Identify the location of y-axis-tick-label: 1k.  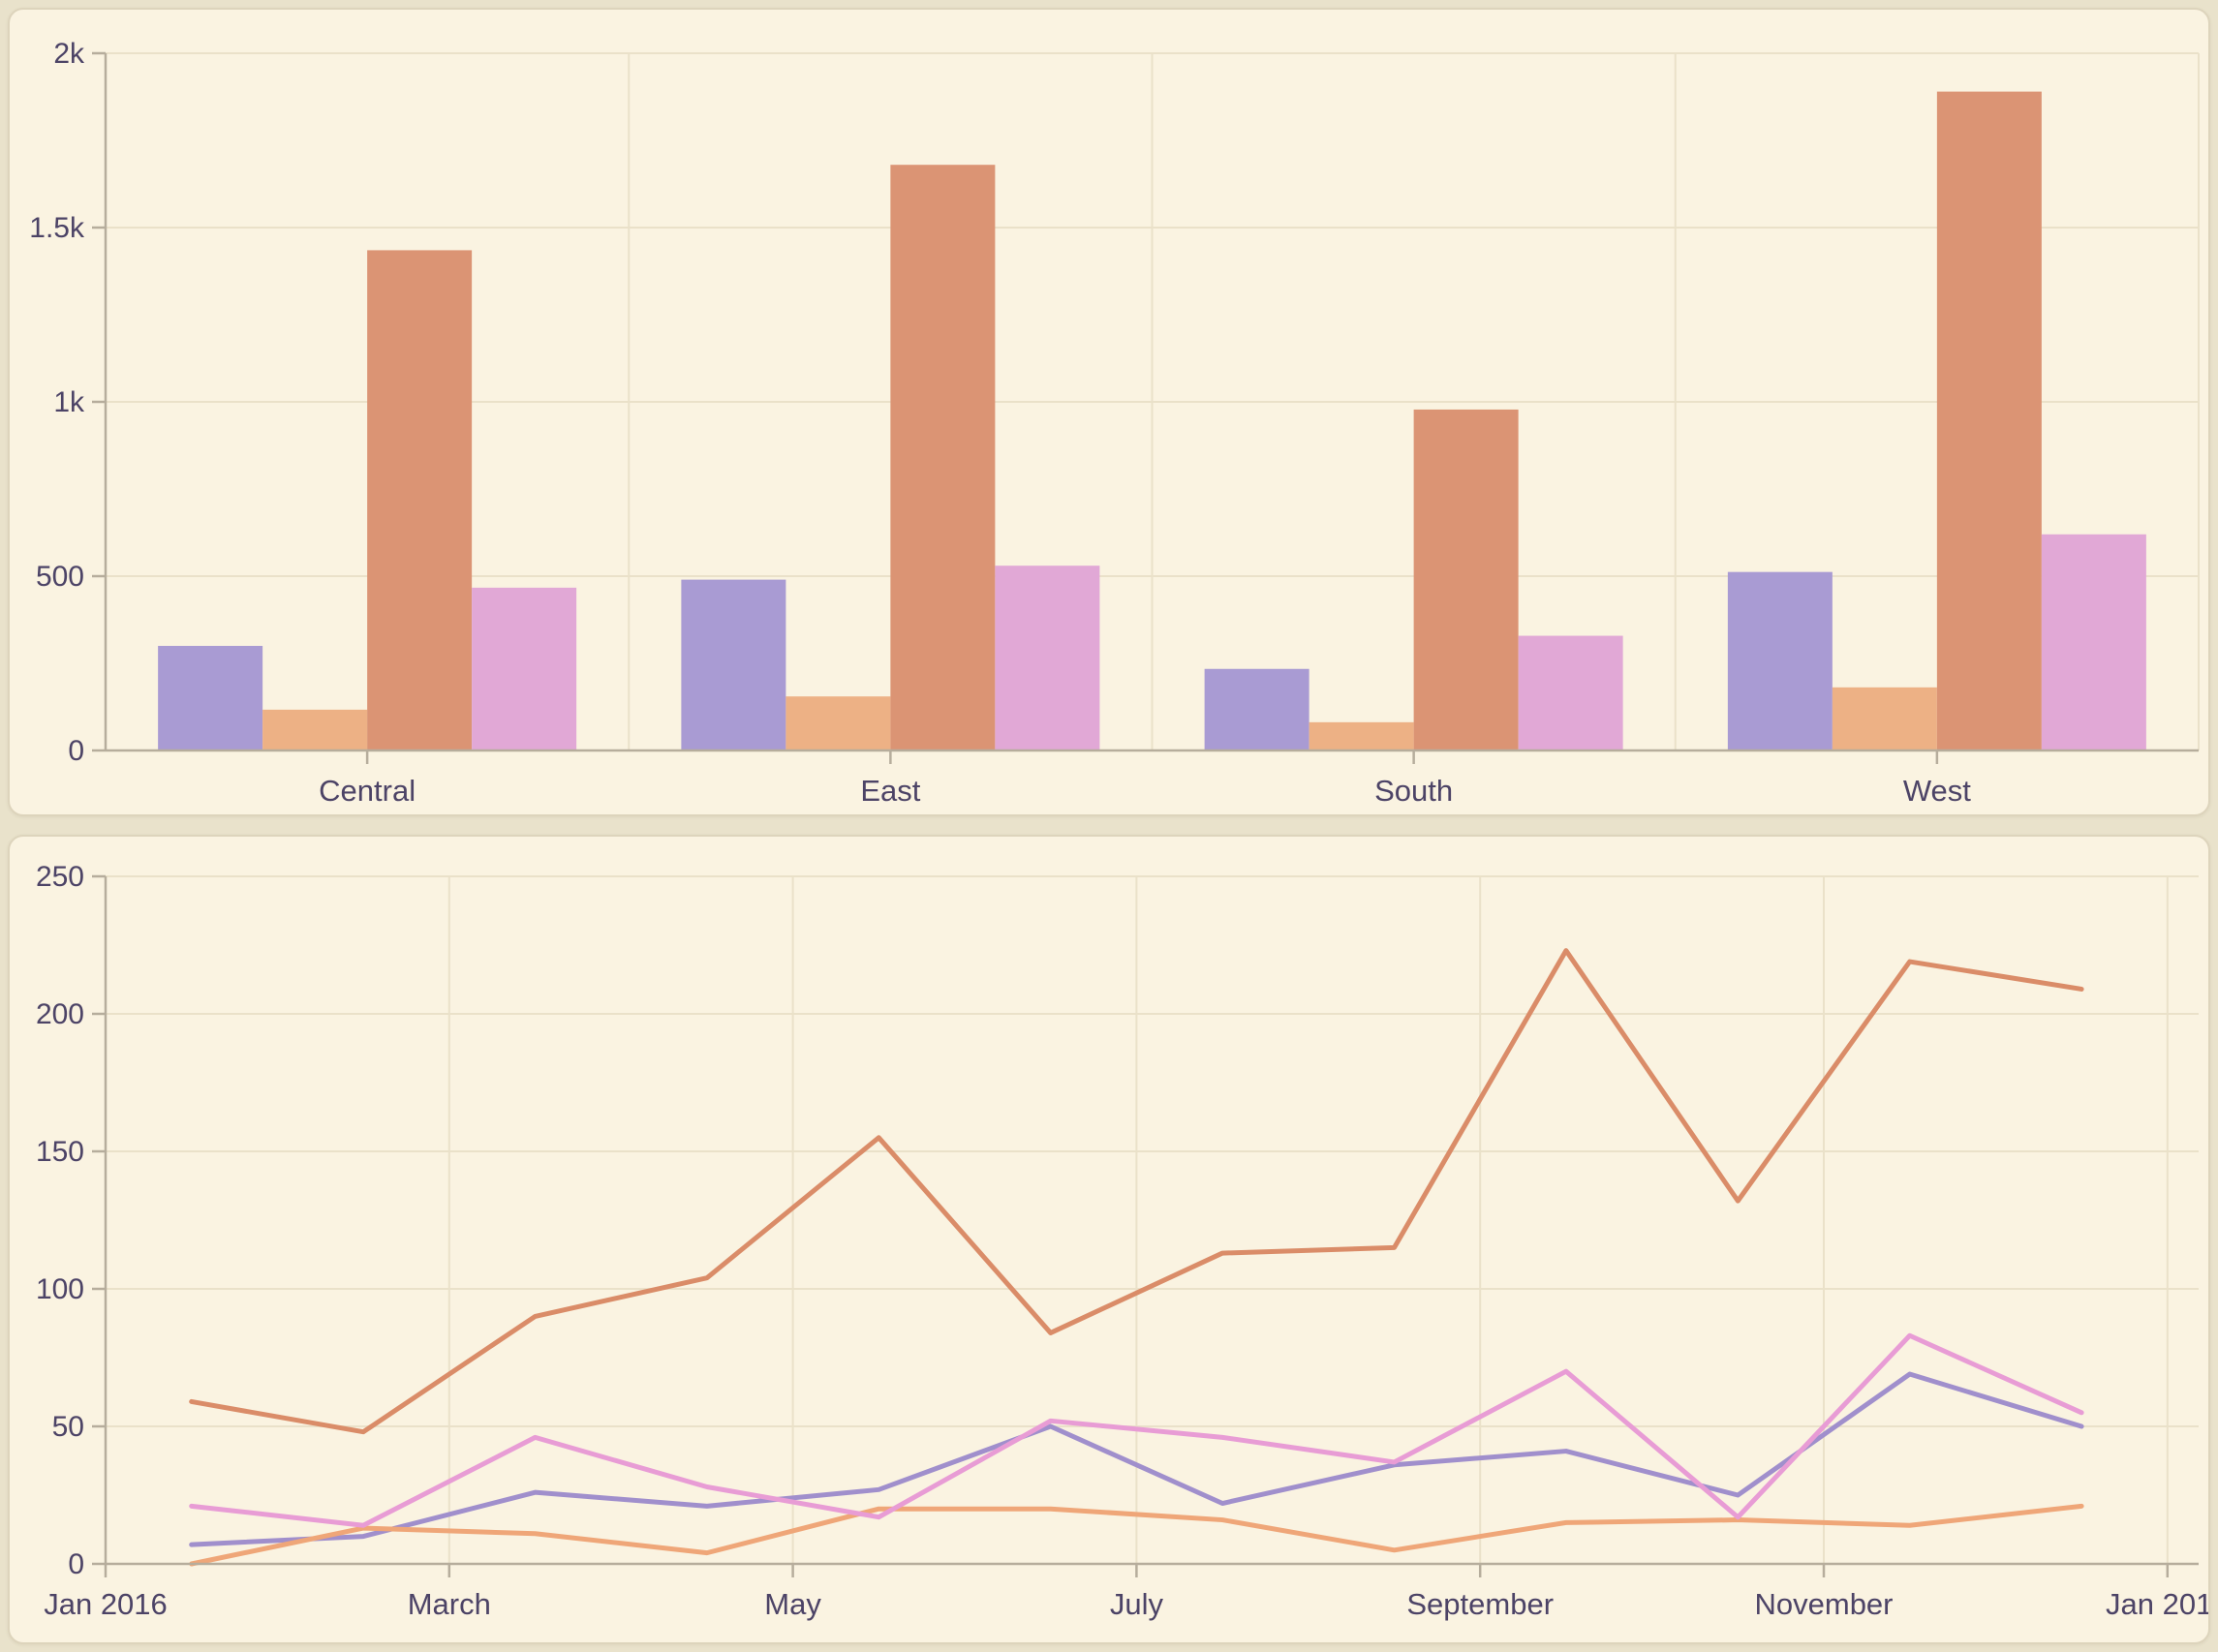
(69, 402).